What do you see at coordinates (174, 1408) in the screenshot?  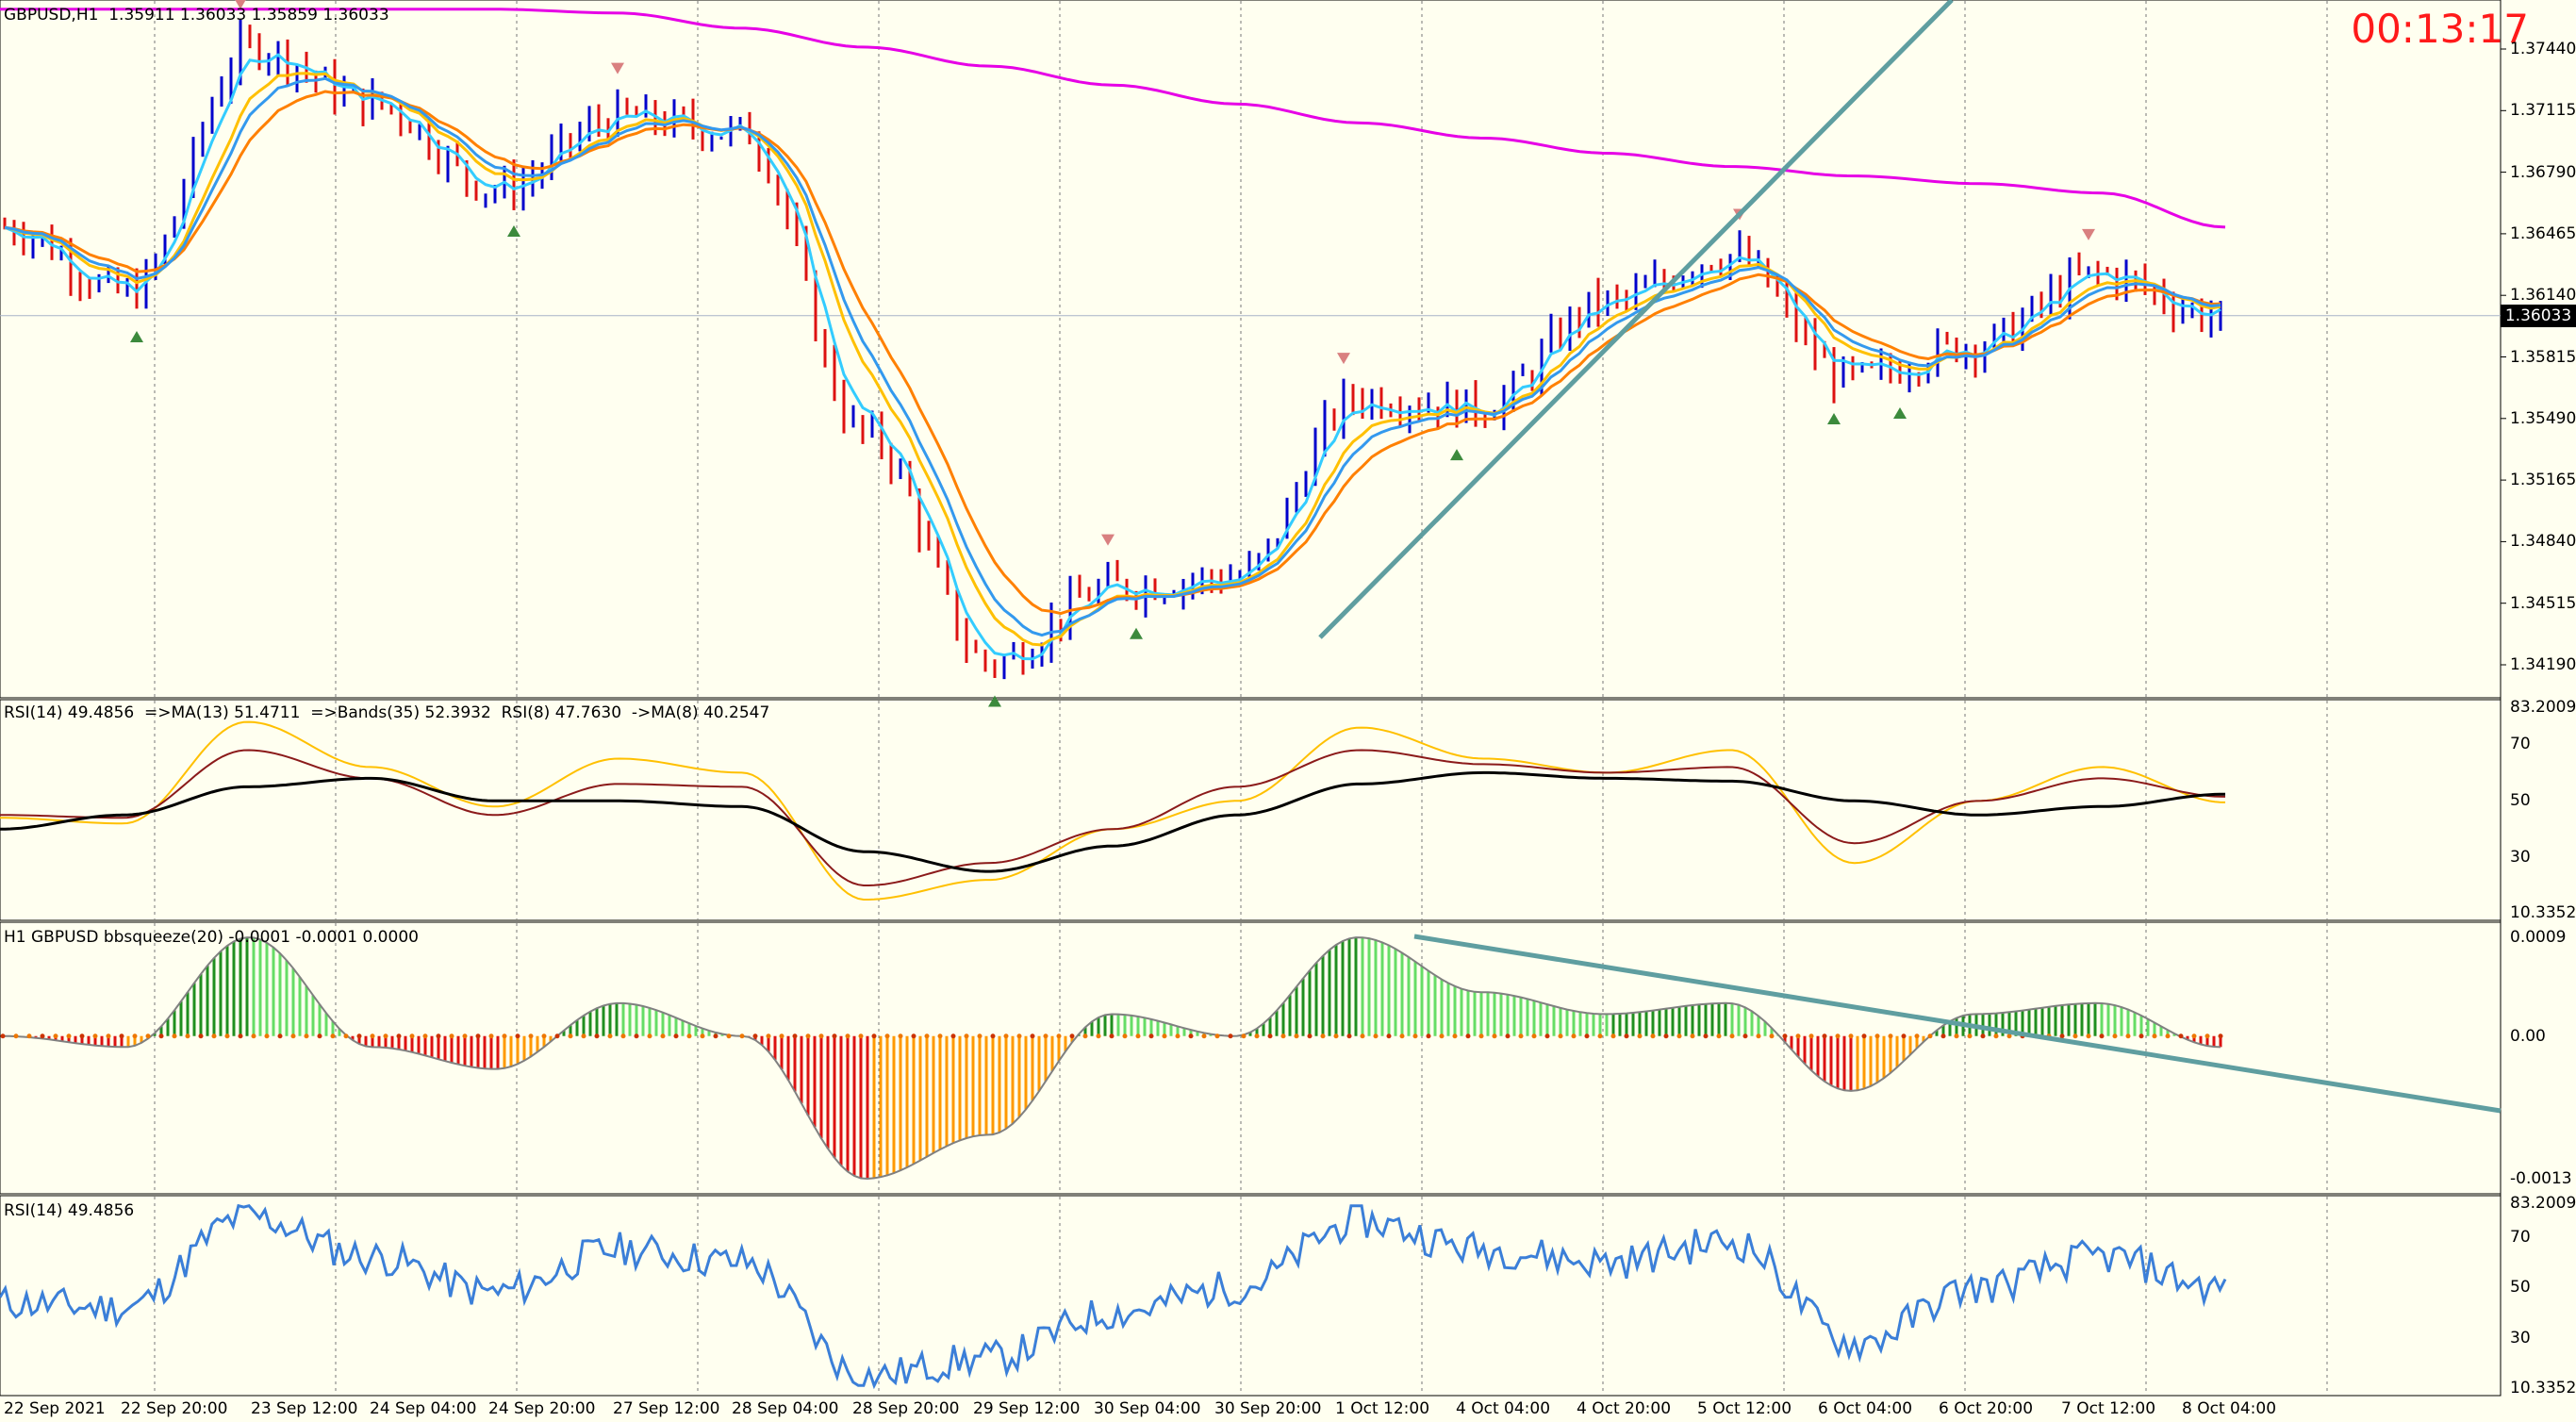 I see `time-tick-label: 22 Sep 20:00` at bounding box center [174, 1408].